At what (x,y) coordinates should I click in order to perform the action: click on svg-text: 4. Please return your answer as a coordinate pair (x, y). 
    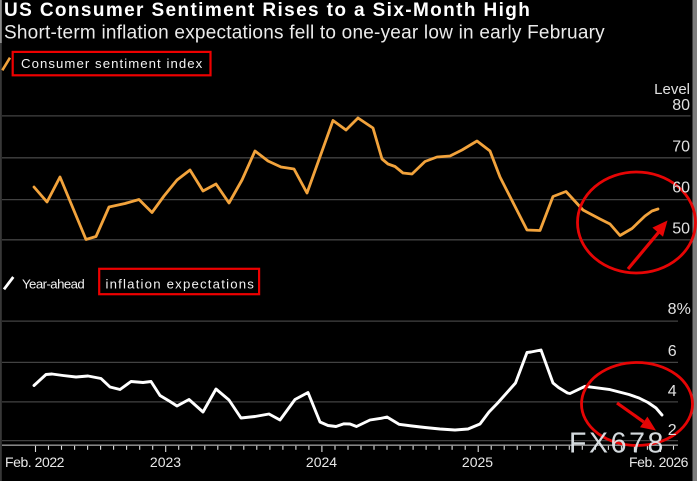
    Looking at the image, I should click on (672, 391).